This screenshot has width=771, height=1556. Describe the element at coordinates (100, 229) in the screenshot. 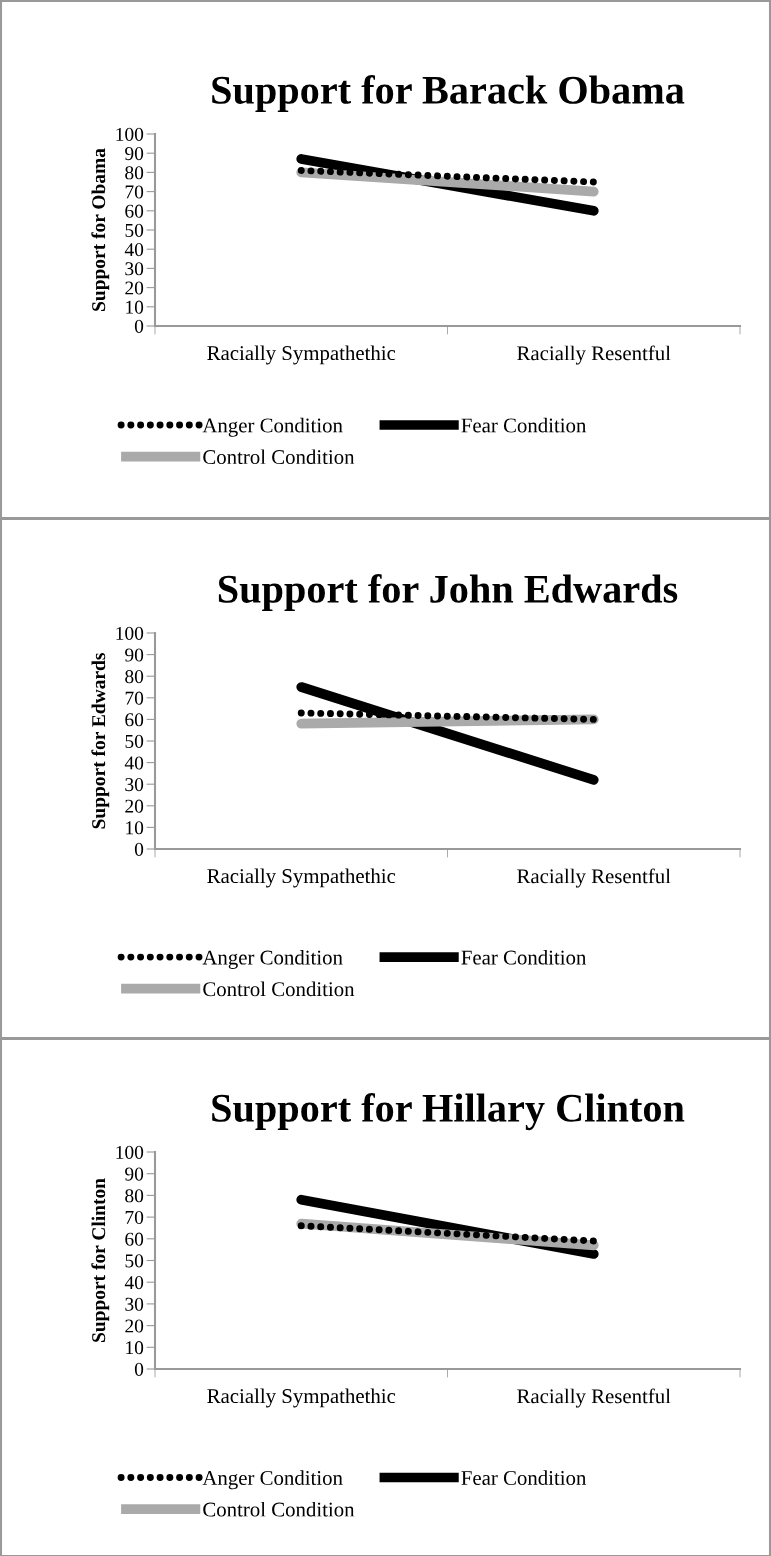

I see `y-axis-title: Support for Obama` at that location.